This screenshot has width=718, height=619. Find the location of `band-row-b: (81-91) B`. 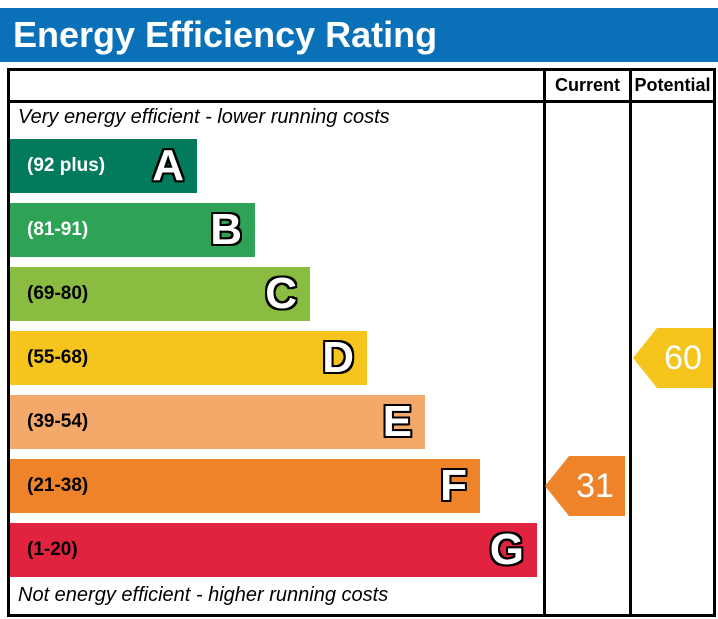

band-row-b: (81-91) B is located at coordinates (132, 230).